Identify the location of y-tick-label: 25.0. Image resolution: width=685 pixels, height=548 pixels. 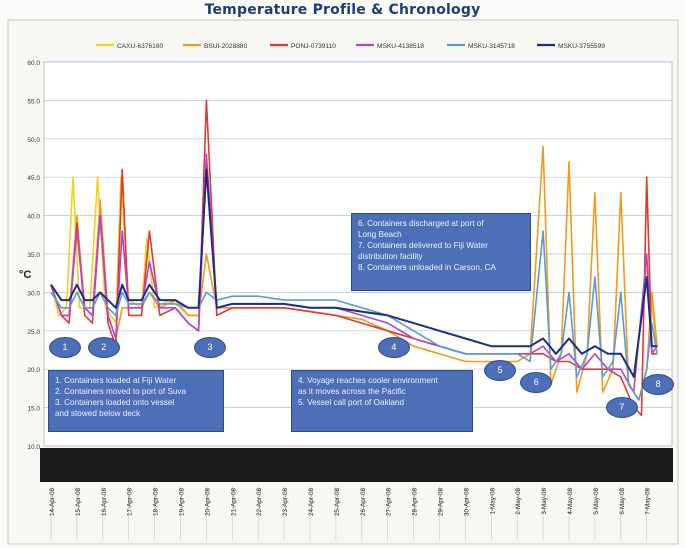
(33, 332).